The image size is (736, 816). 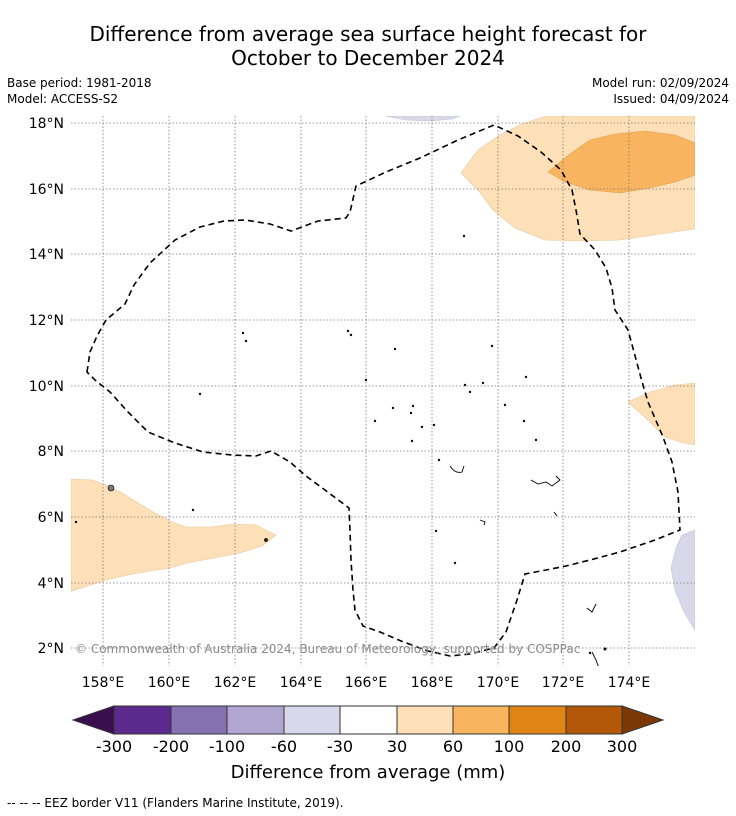 What do you see at coordinates (566, 746) in the screenshot?
I see `colorbar-tick-label: 200` at bounding box center [566, 746].